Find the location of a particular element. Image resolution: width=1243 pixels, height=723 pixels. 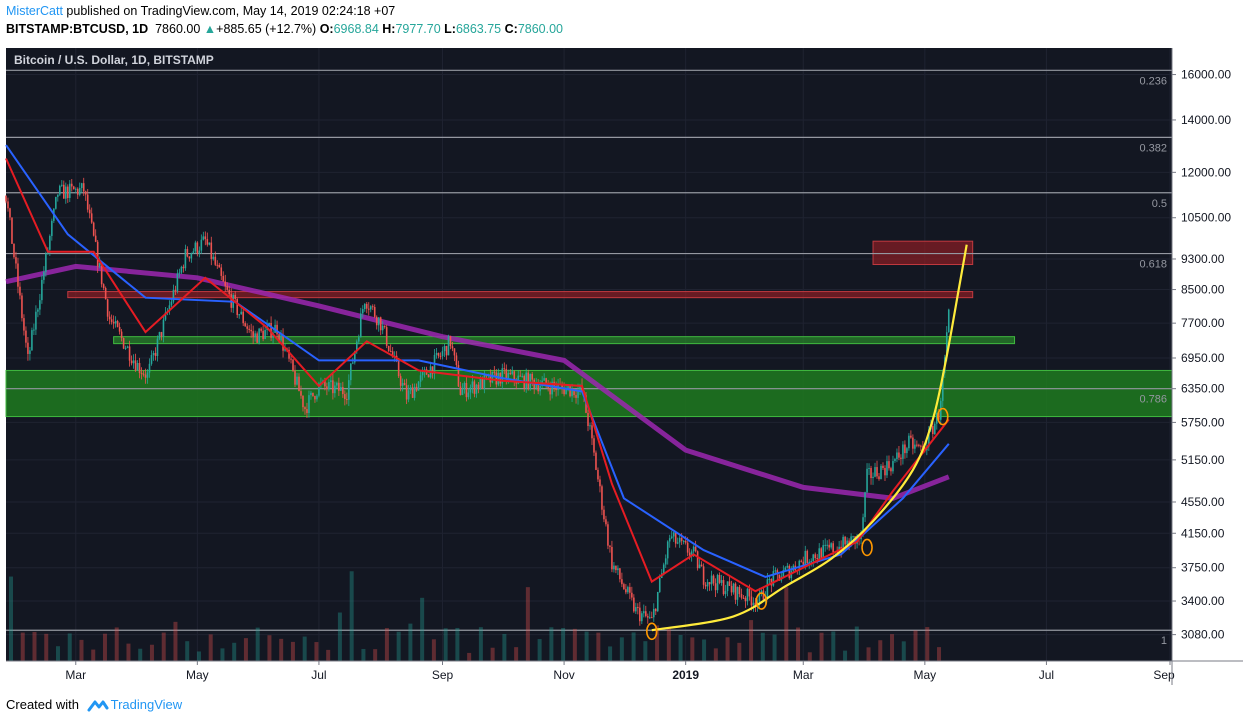

high-value: 7977.70 is located at coordinates (418, 29).